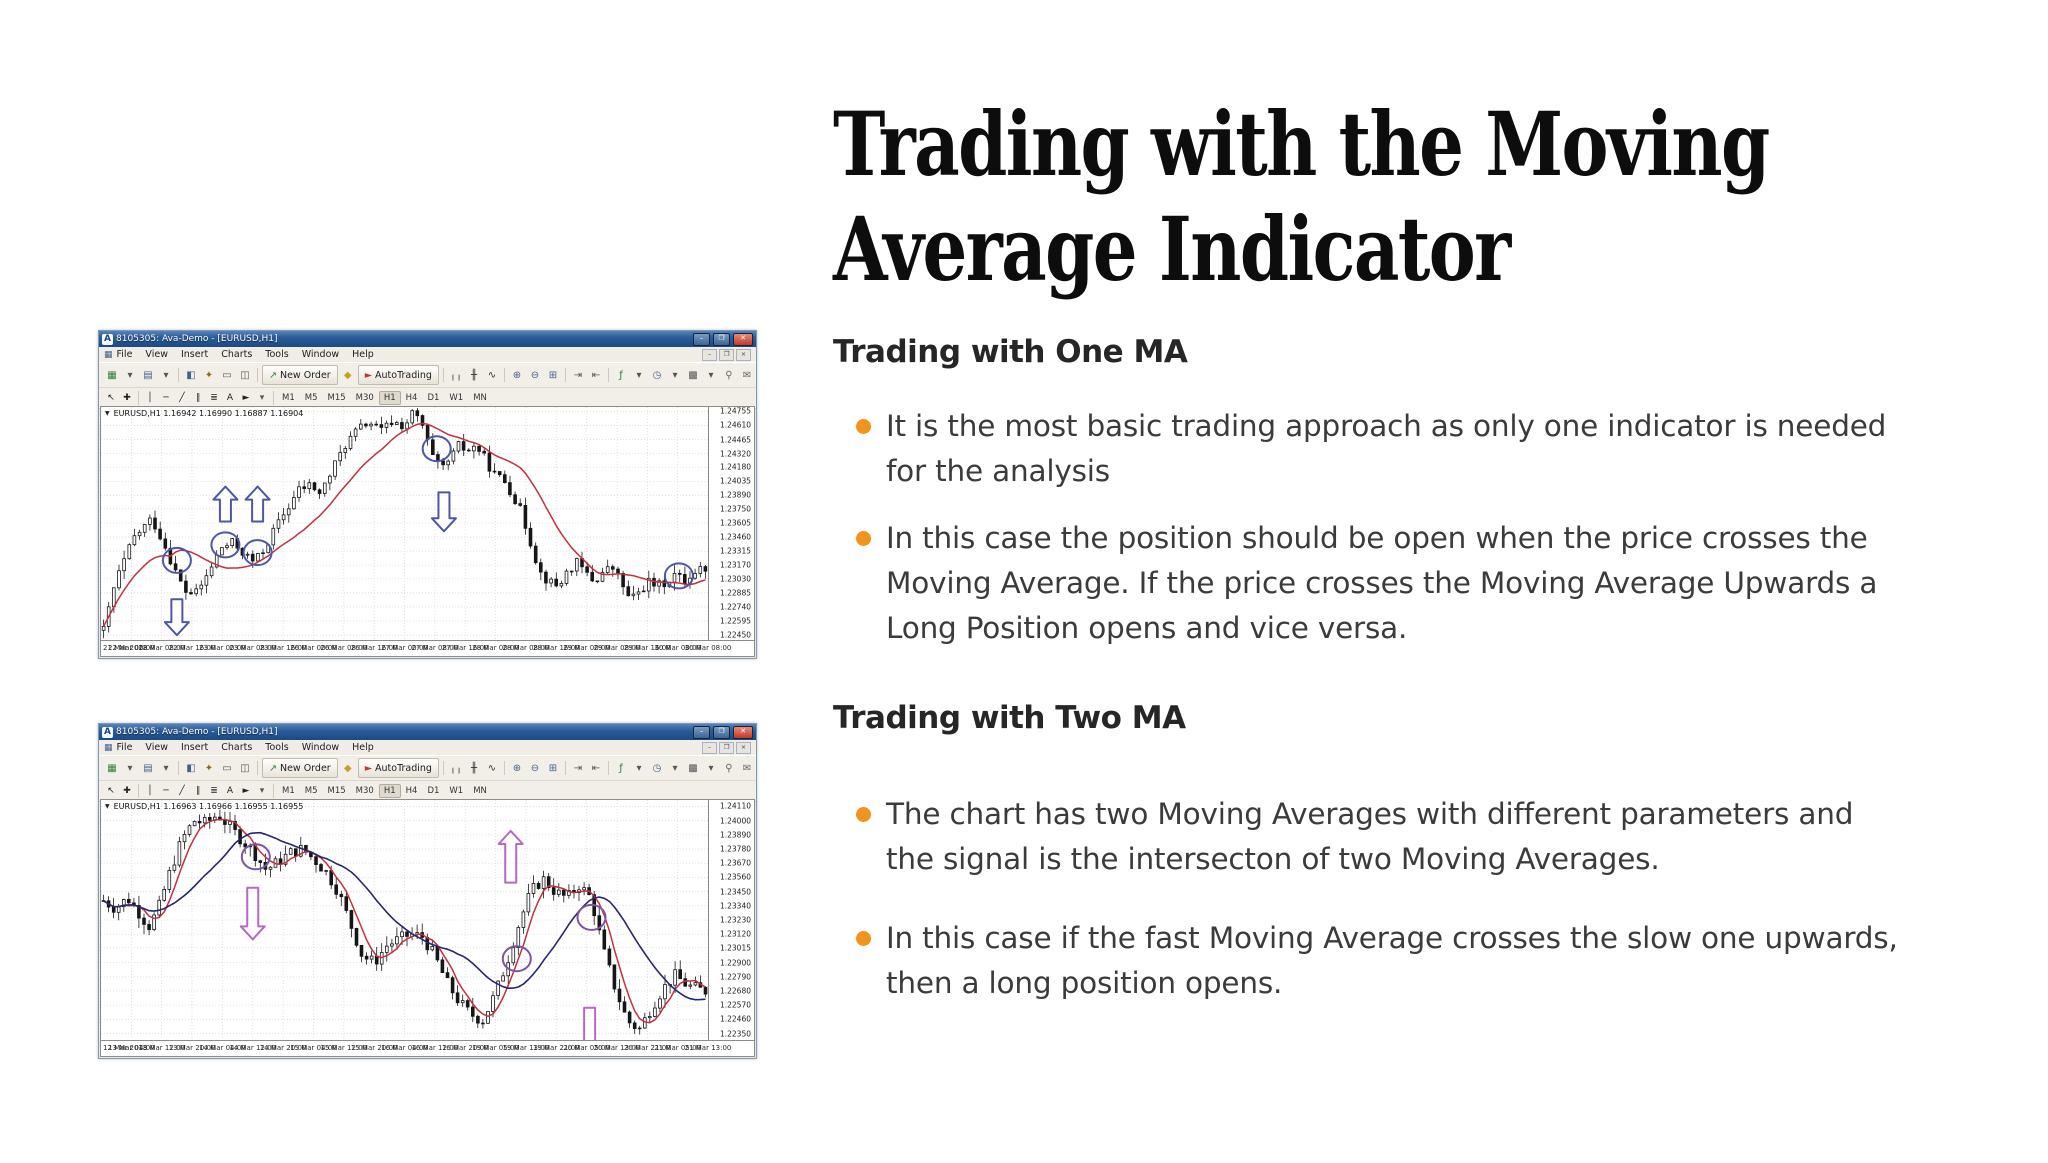 The image size is (2048, 1163). Describe the element at coordinates (389, 791) in the screenshot. I see `timeframe-button-h1: H1` at that location.